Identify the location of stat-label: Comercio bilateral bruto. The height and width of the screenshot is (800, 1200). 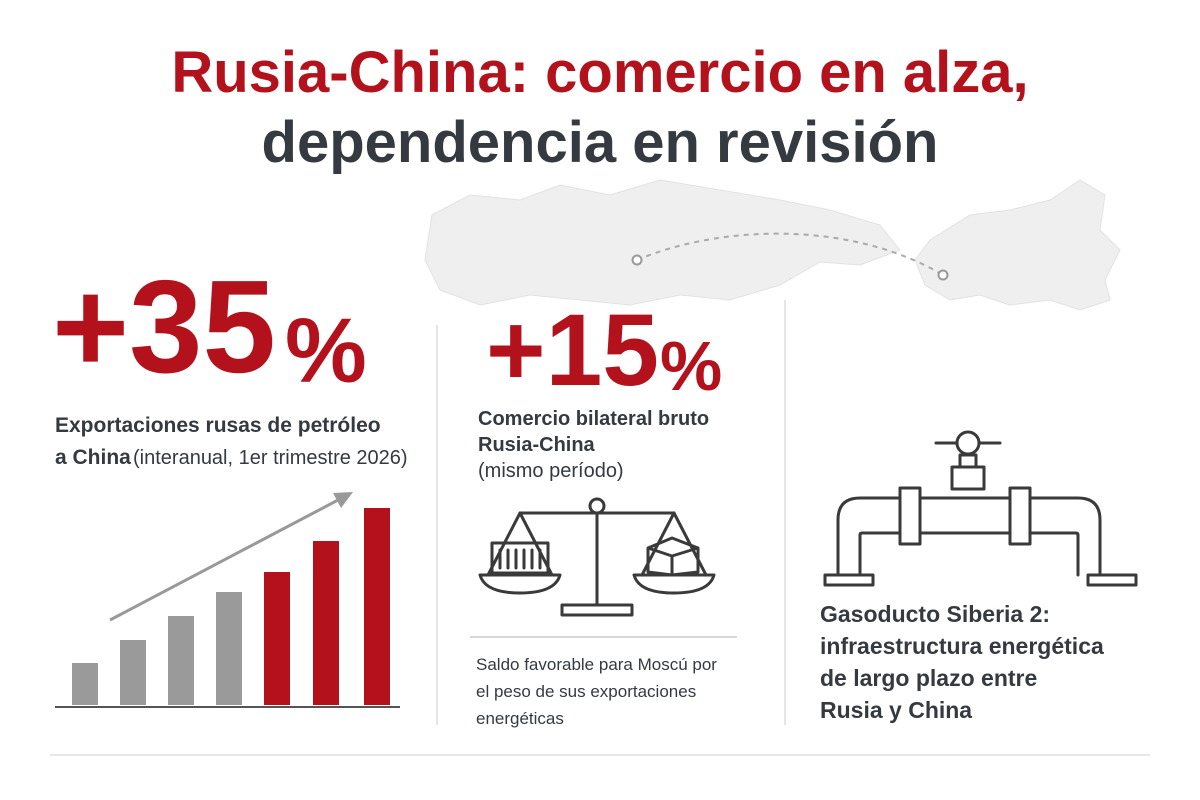
(593, 419).